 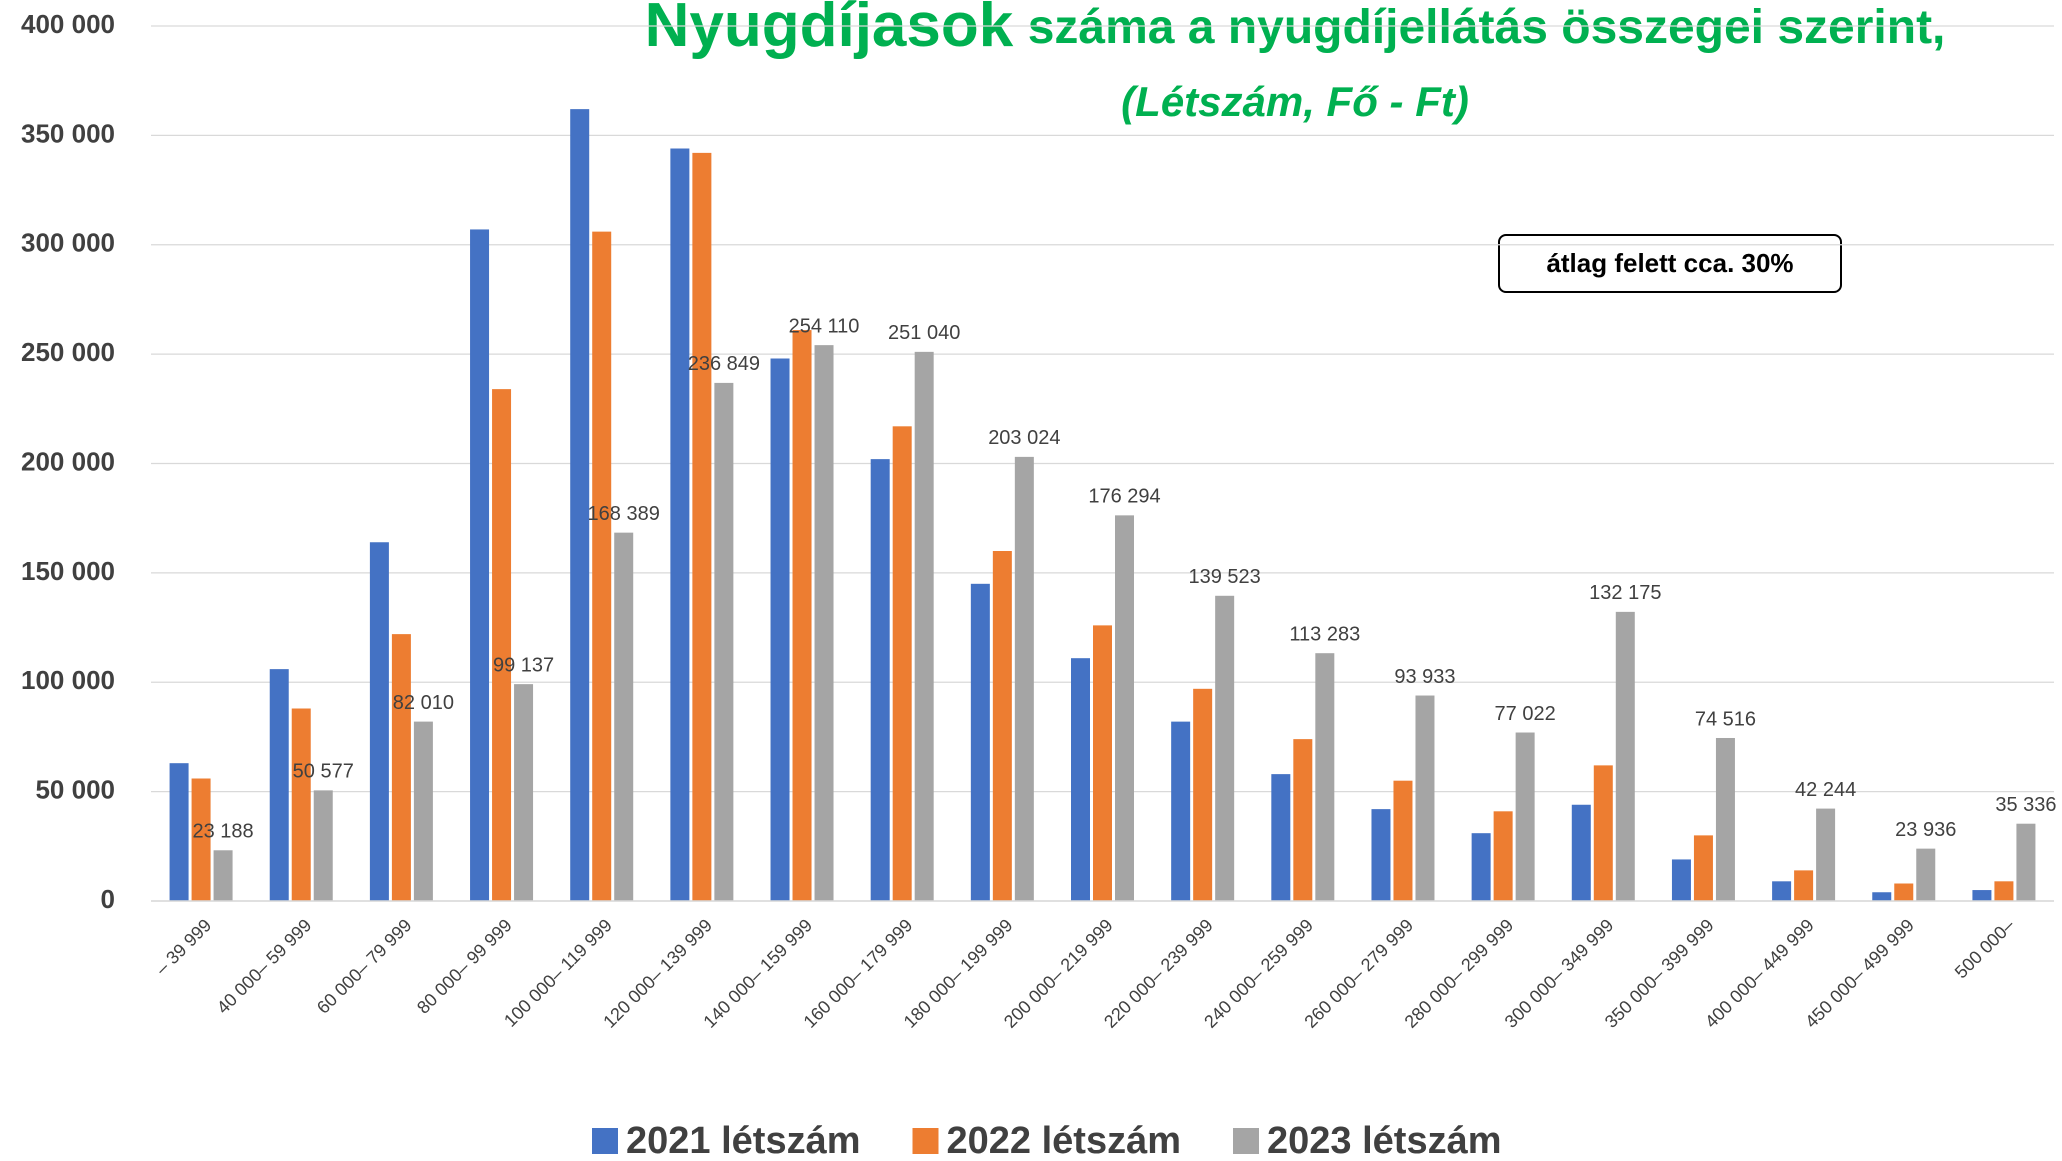 What do you see at coordinates (1064, 1140) in the screenshot?
I see `legend-label: 2022 létszám` at bounding box center [1064, 1140].